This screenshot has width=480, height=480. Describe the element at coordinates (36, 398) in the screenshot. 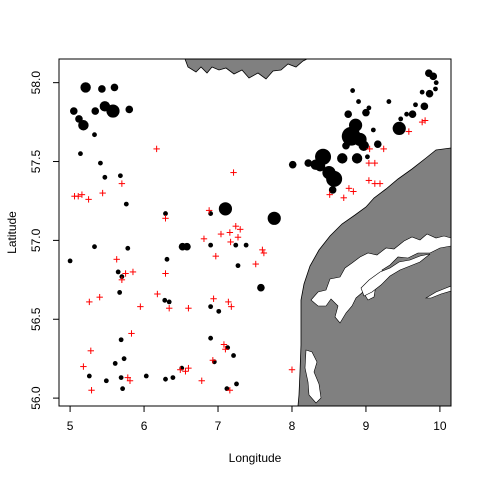

I see `y-tick-label: 56.0` at that location.